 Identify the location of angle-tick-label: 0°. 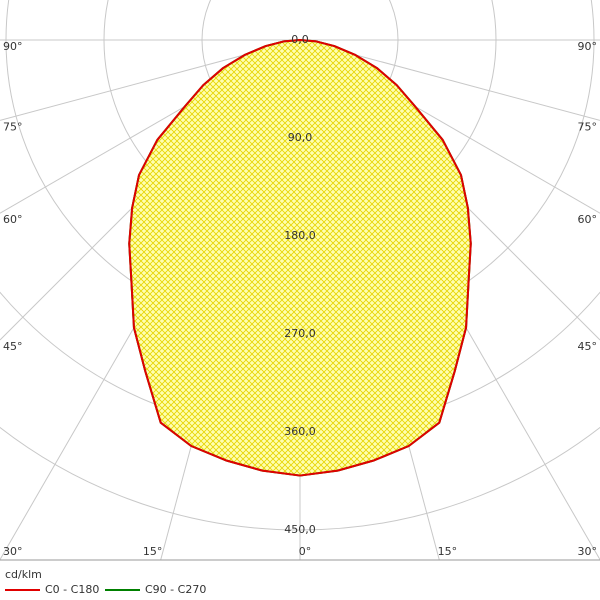
(305, 551).